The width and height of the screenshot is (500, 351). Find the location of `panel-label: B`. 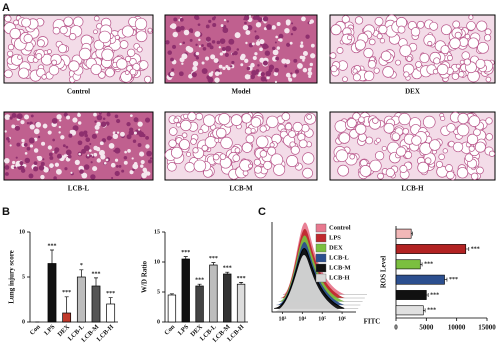

panel-label: B is located at coordinates (6, 212).